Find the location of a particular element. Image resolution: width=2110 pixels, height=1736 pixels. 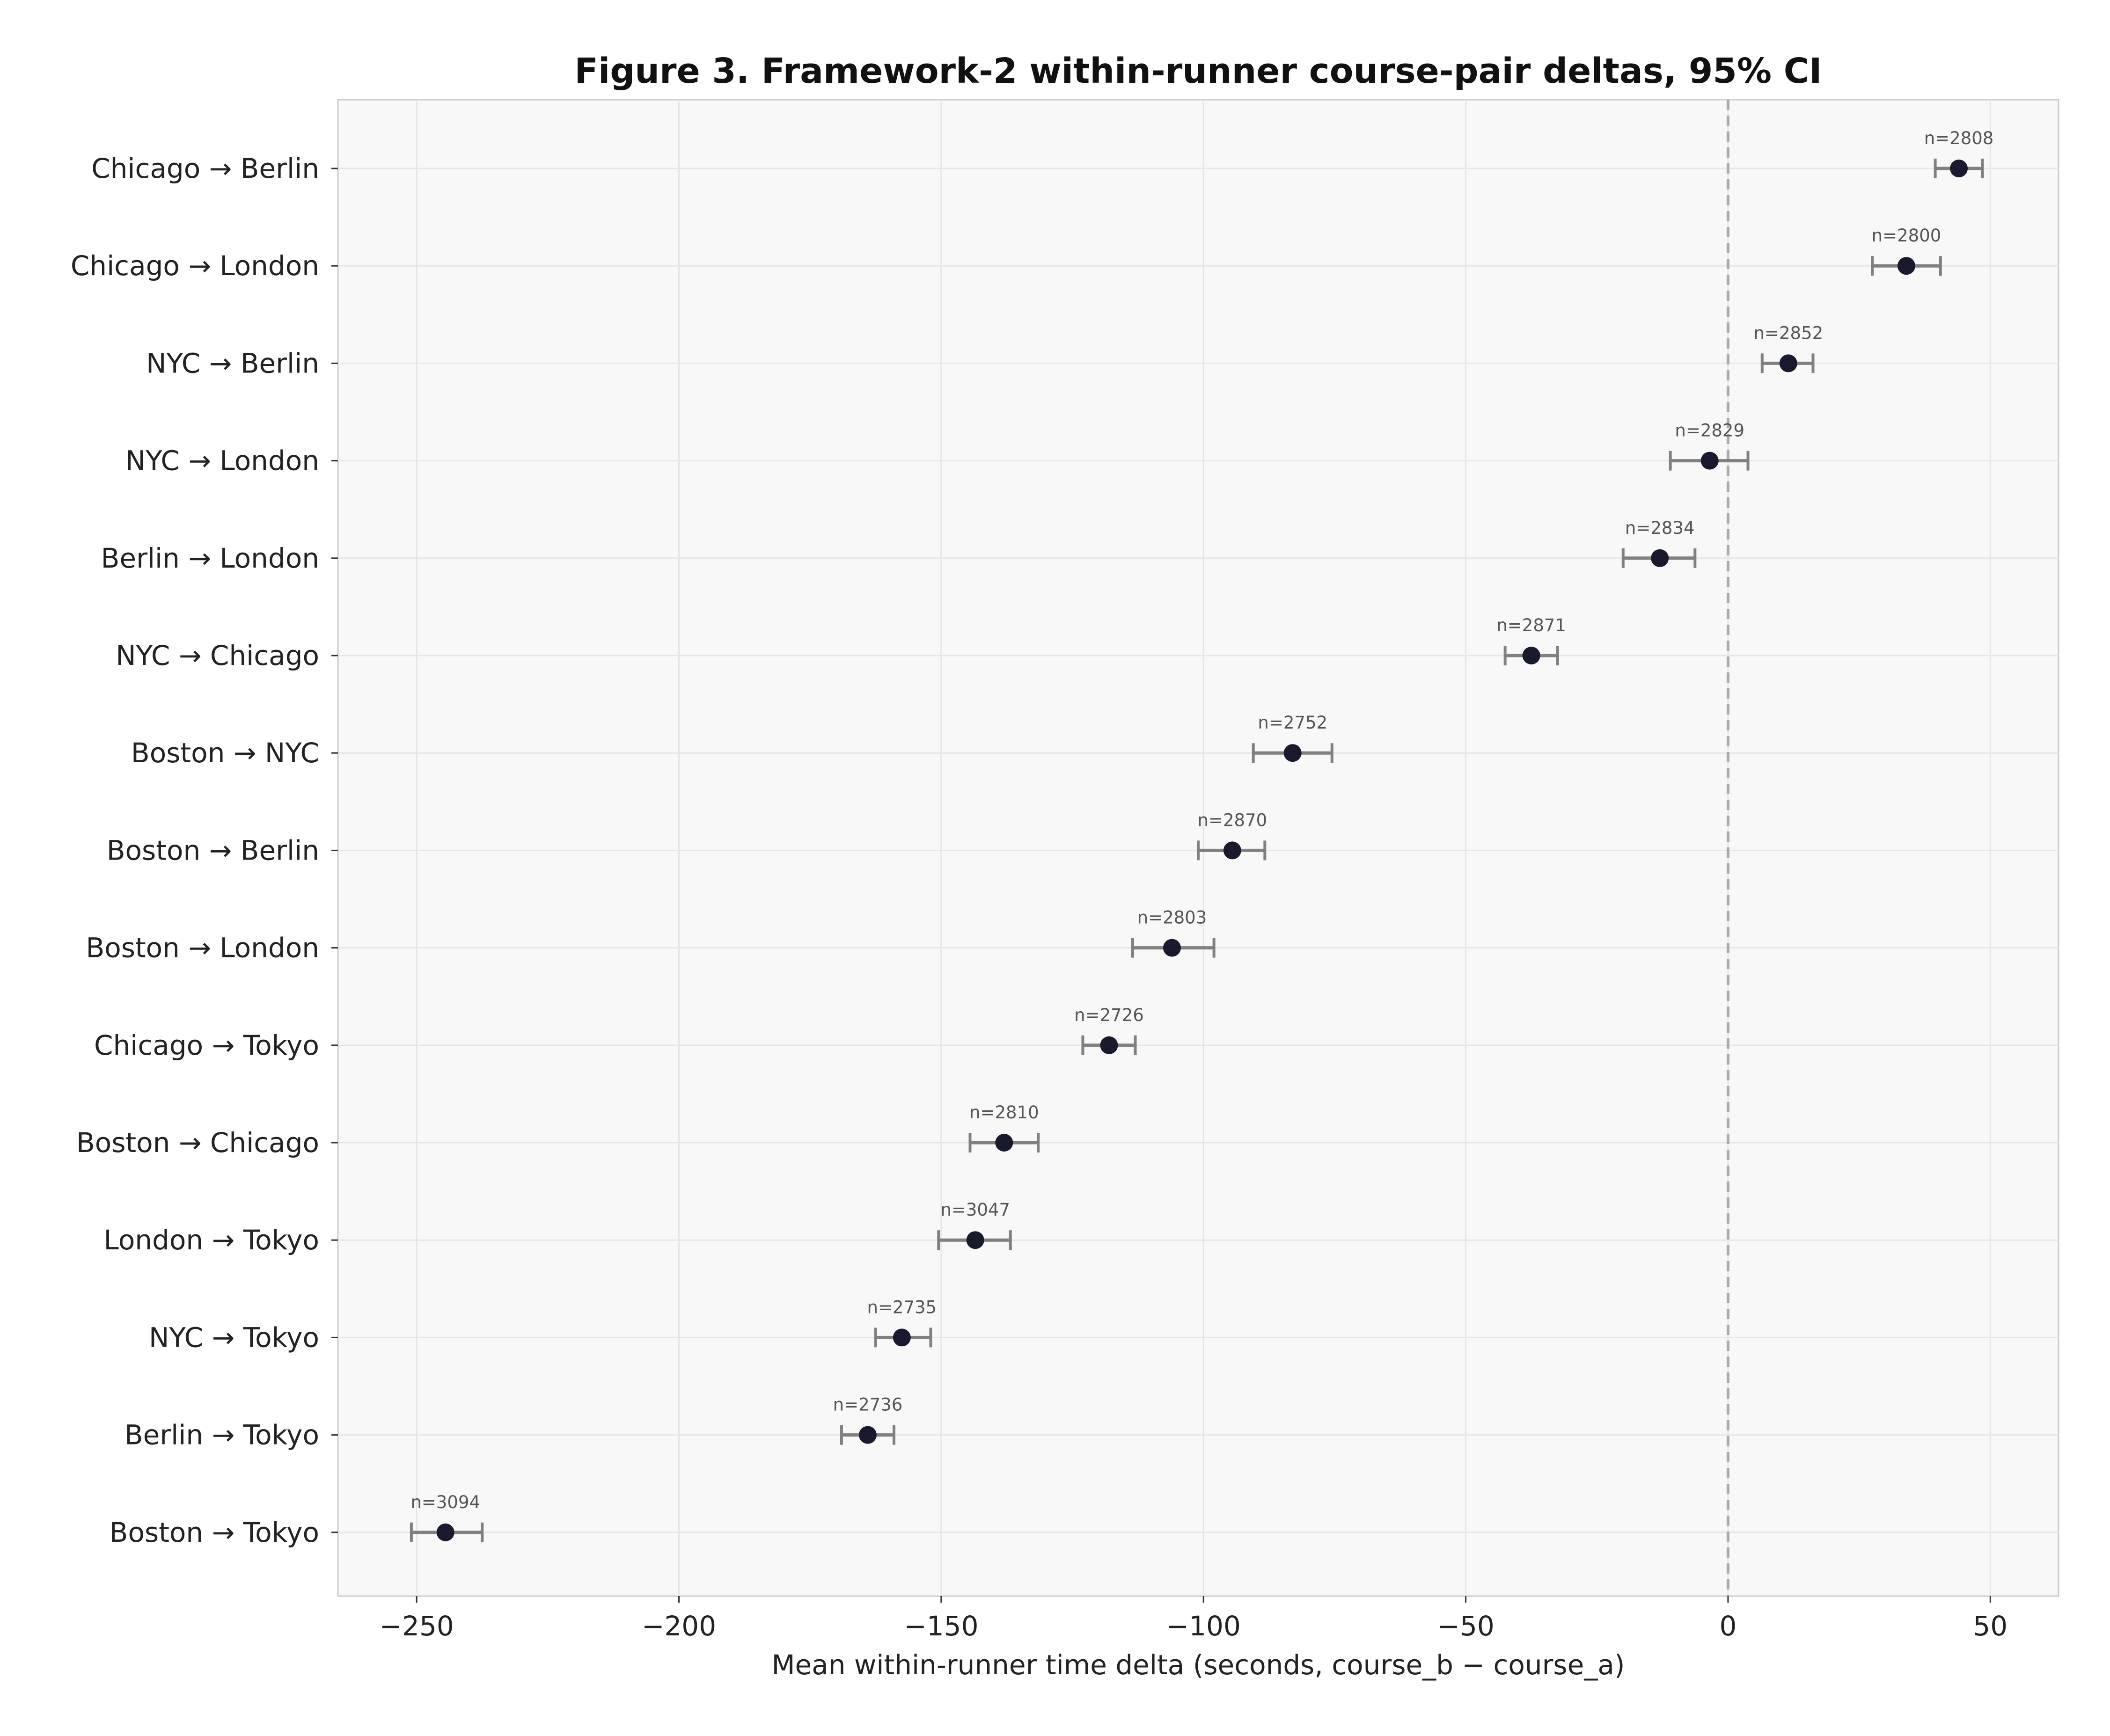

y-category-label: Berlin → London is located at coordinates (210, 558).